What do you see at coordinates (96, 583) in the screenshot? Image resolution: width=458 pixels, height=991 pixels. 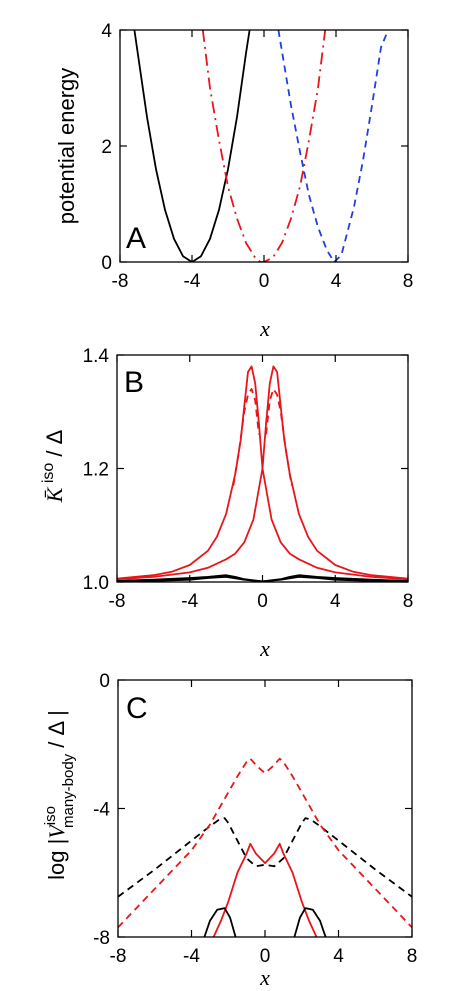 I see `panel-b-ytick-label-0: 1.0` at bounding box center [96, 583].